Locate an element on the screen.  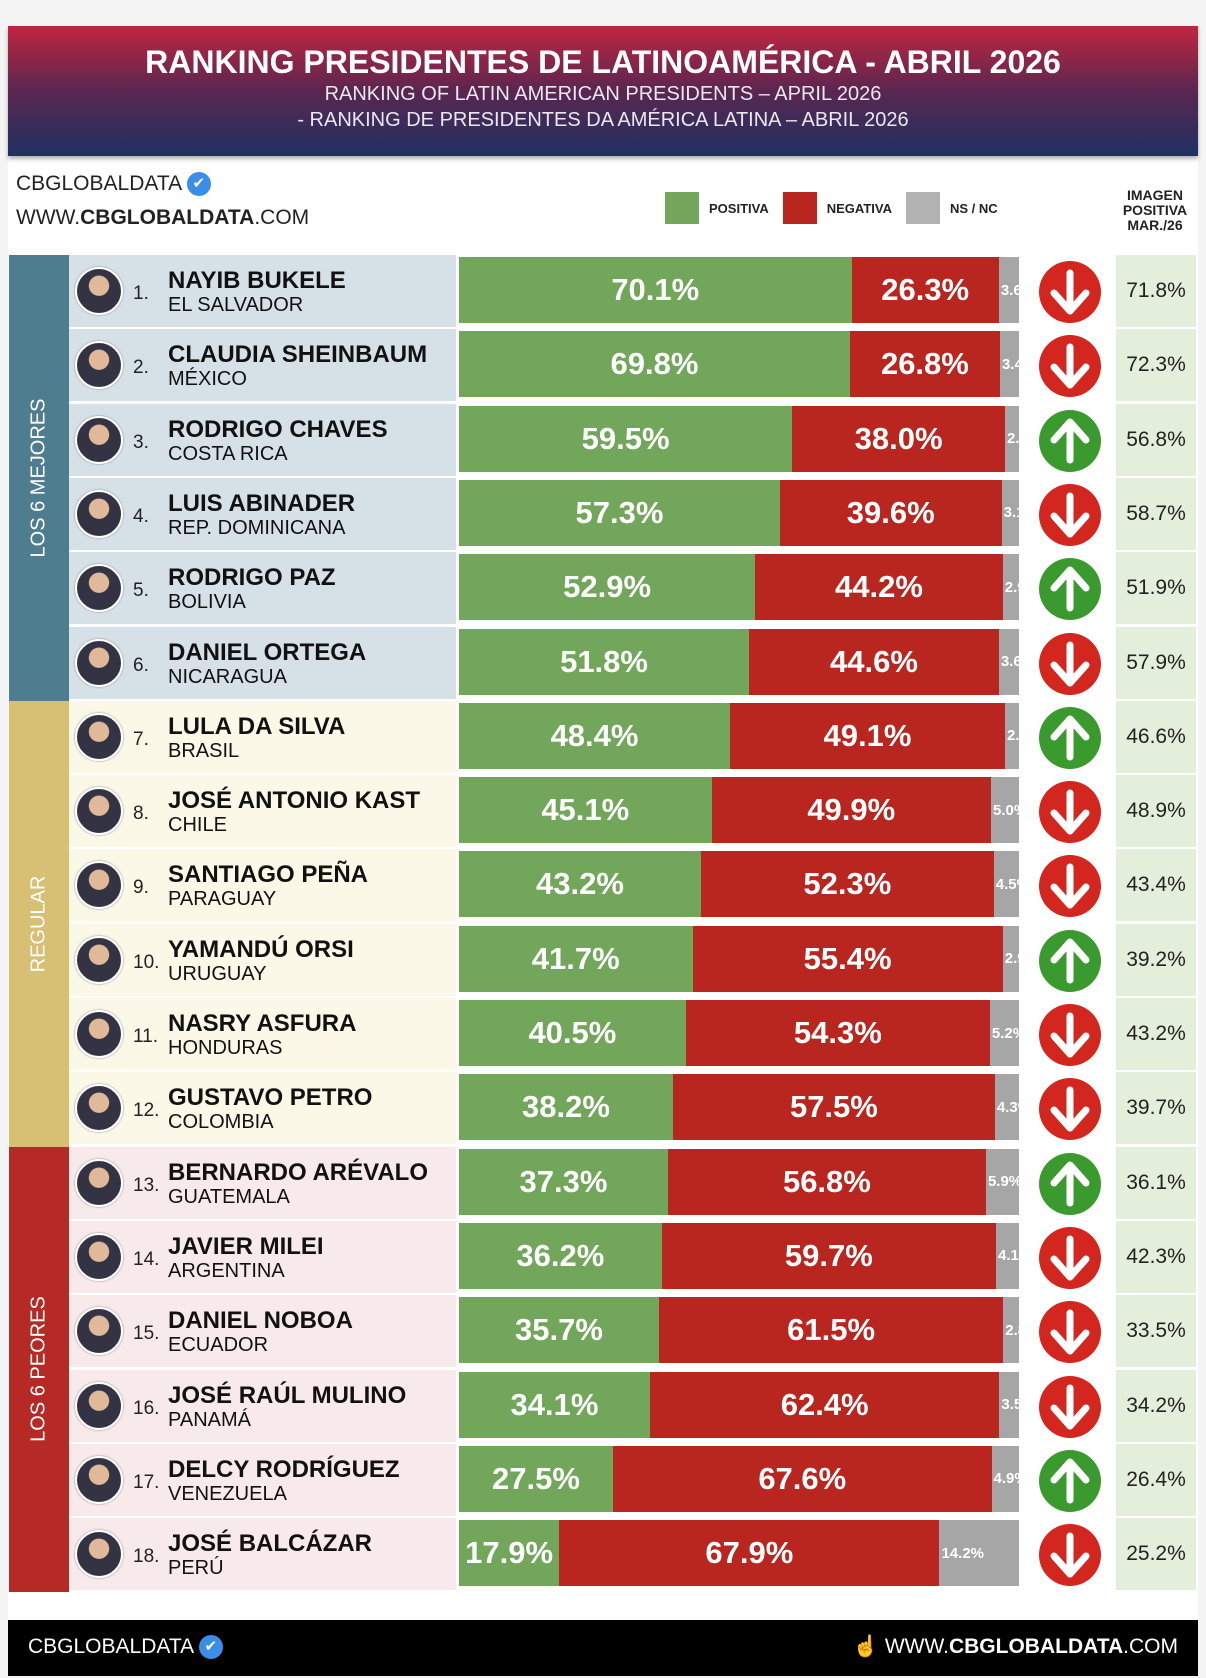
approval-bar: 35.7%61.5%2.8% is located at coordinates (739, 1330).